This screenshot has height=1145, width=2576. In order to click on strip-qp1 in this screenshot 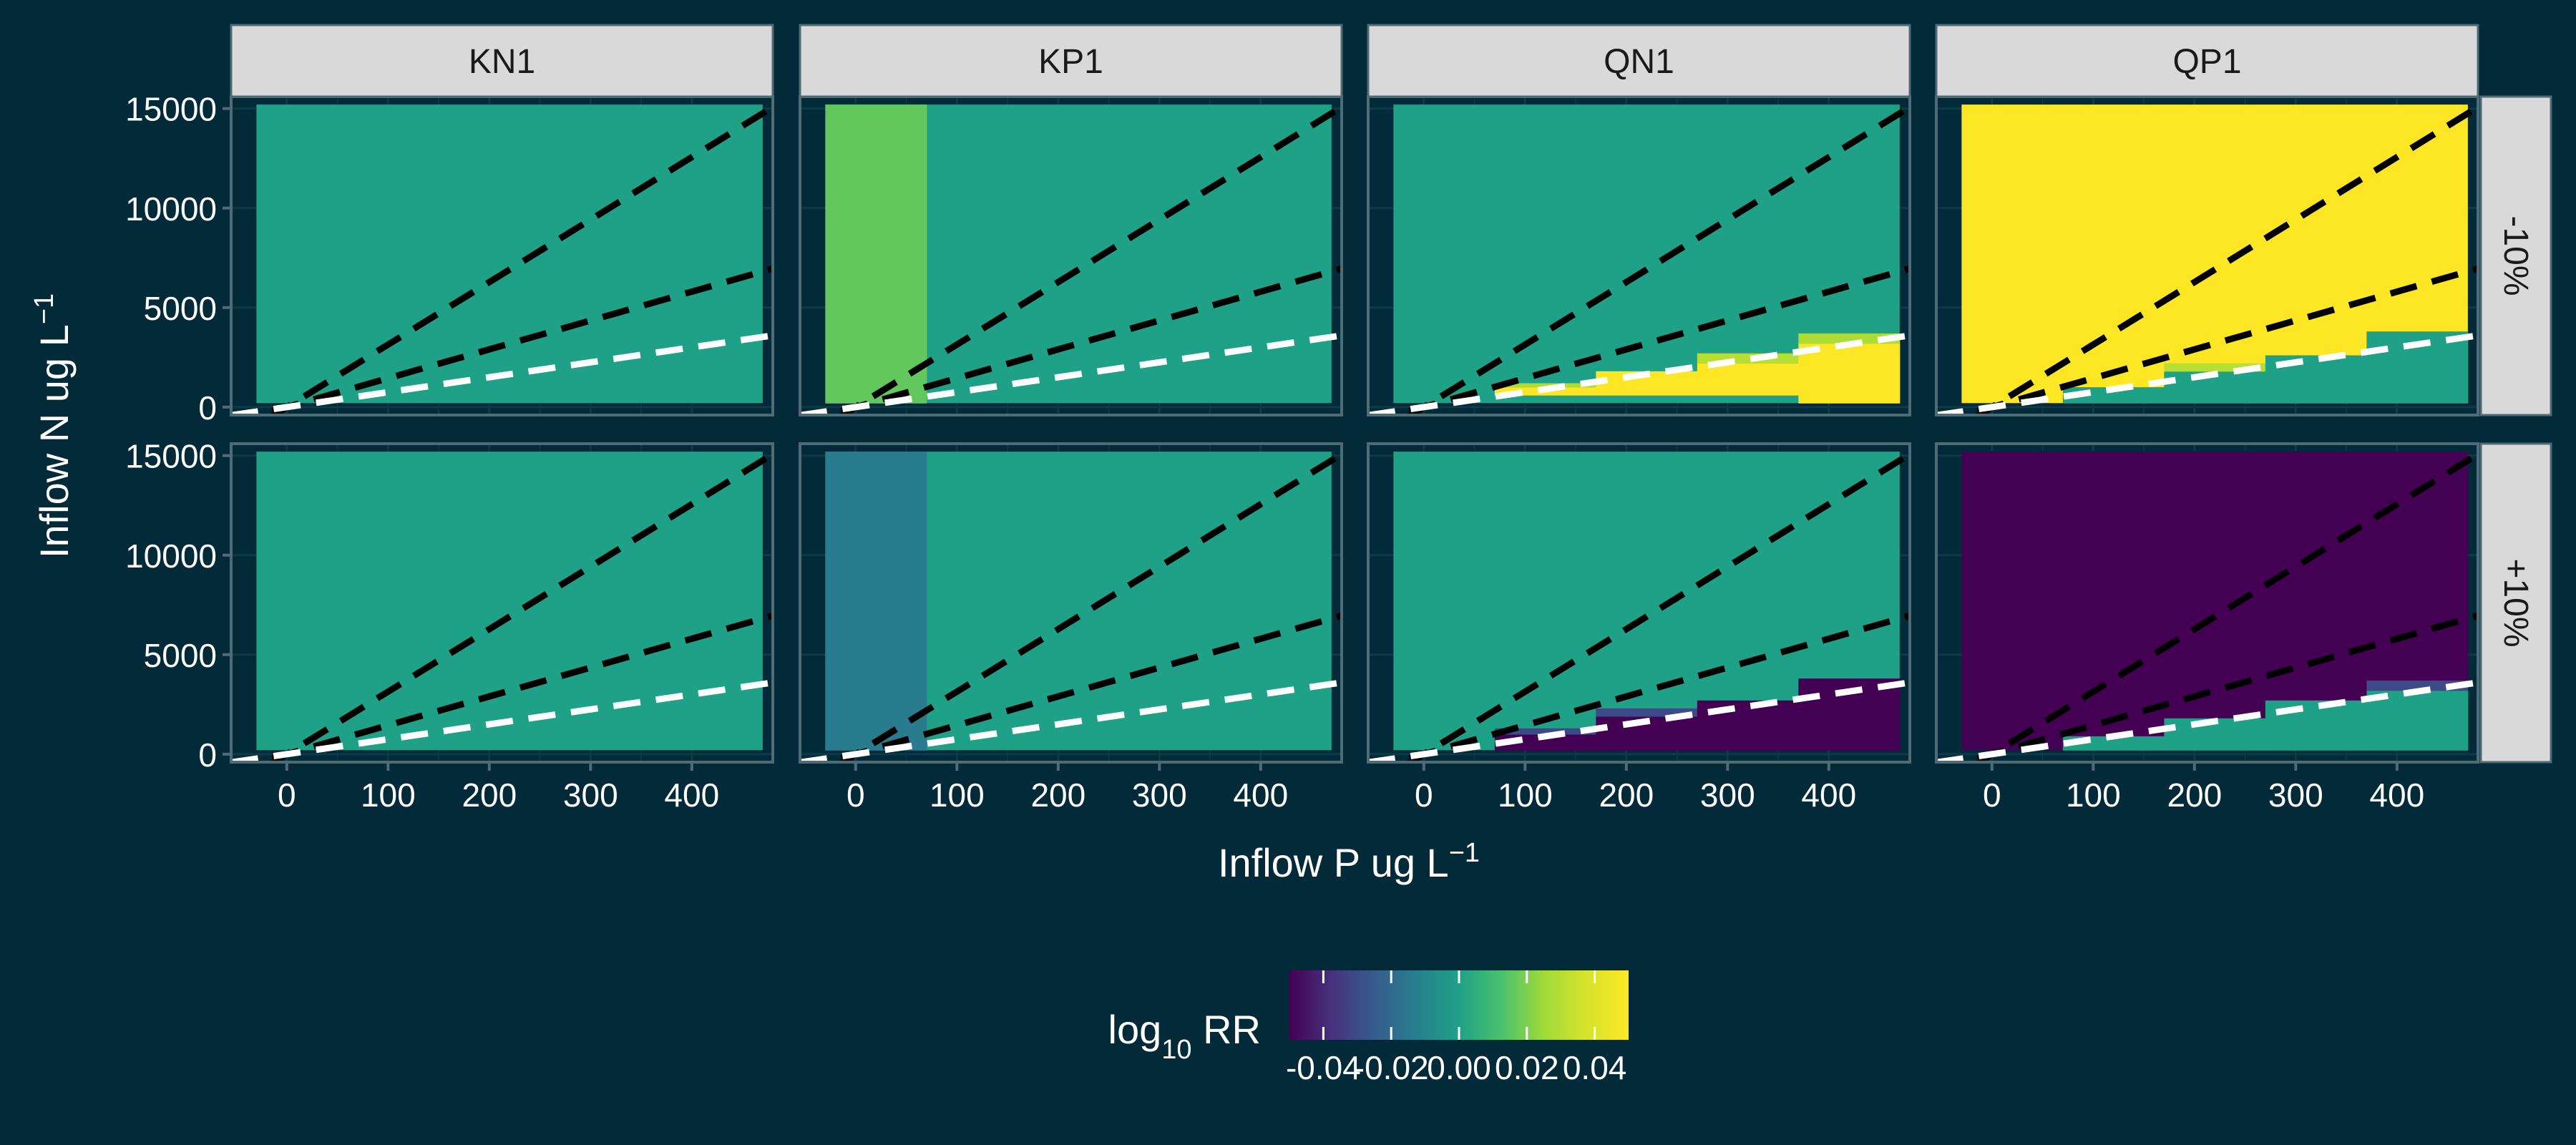, I will do `click(2207, 61)`.